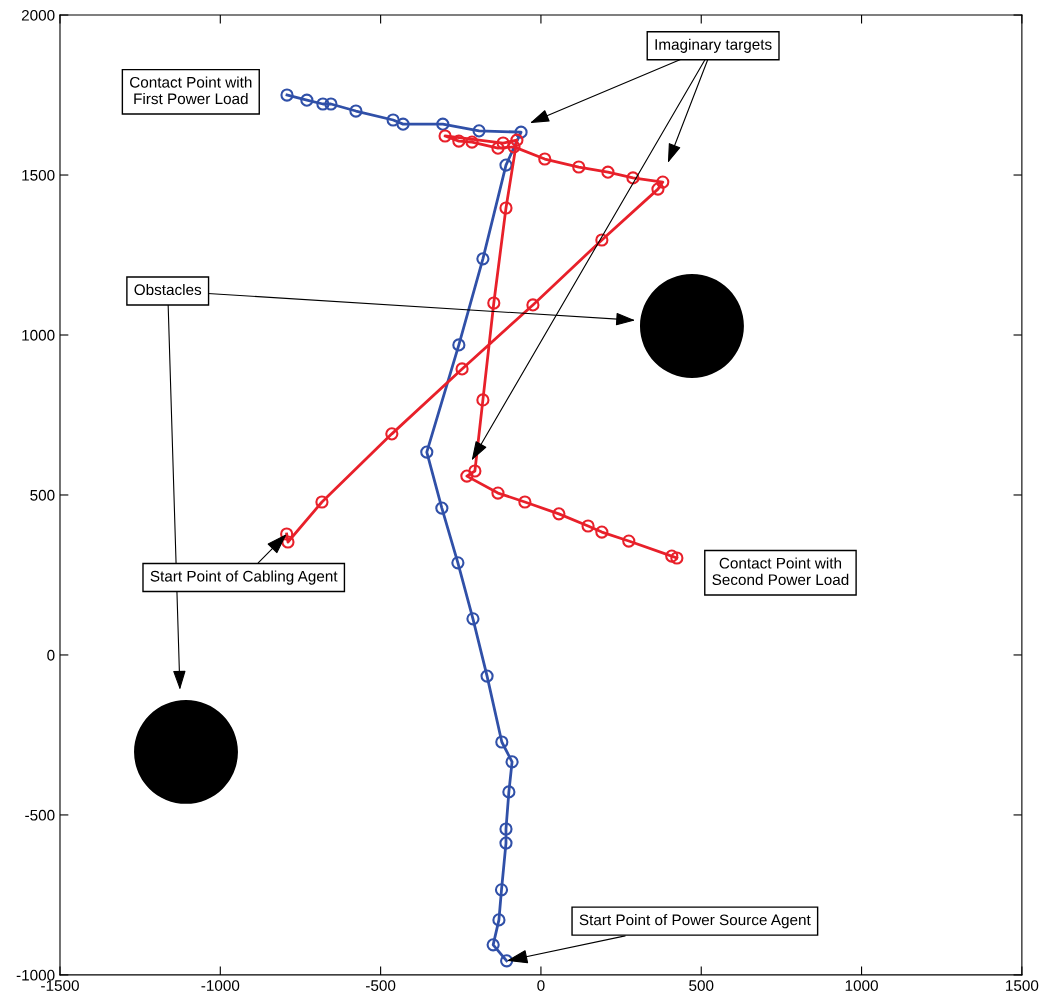 This screenshot has width=1047, height=1003. I want to click on x-tick-label: -1500, so click(60, 985).